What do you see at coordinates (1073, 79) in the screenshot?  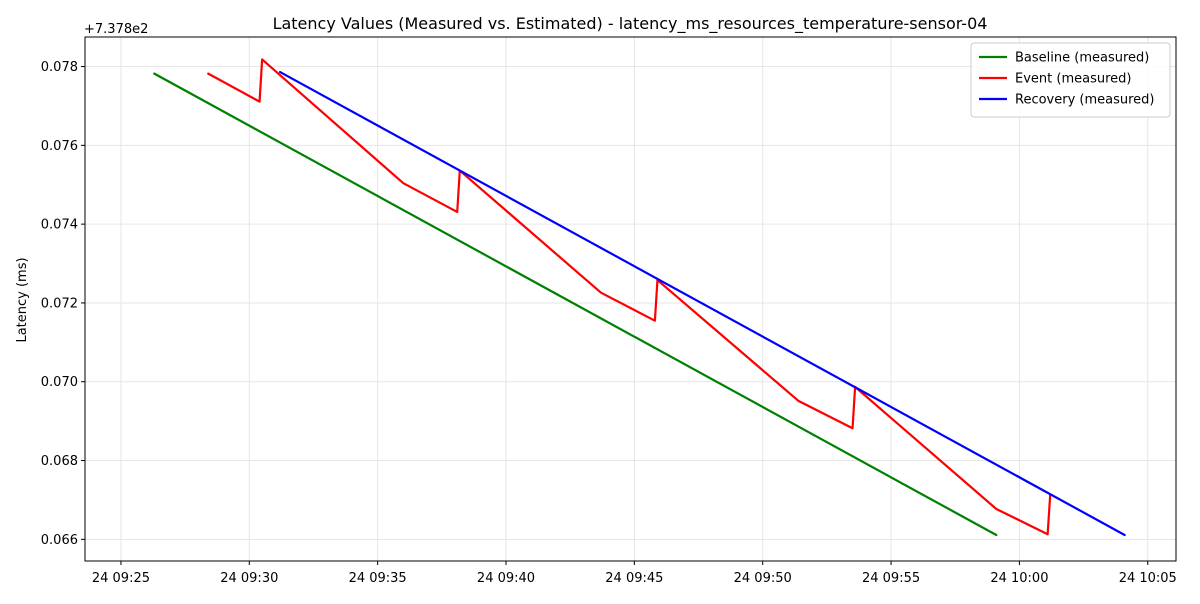 I see `legend-label: Event (measured)` at bounding box center [1073, 79].